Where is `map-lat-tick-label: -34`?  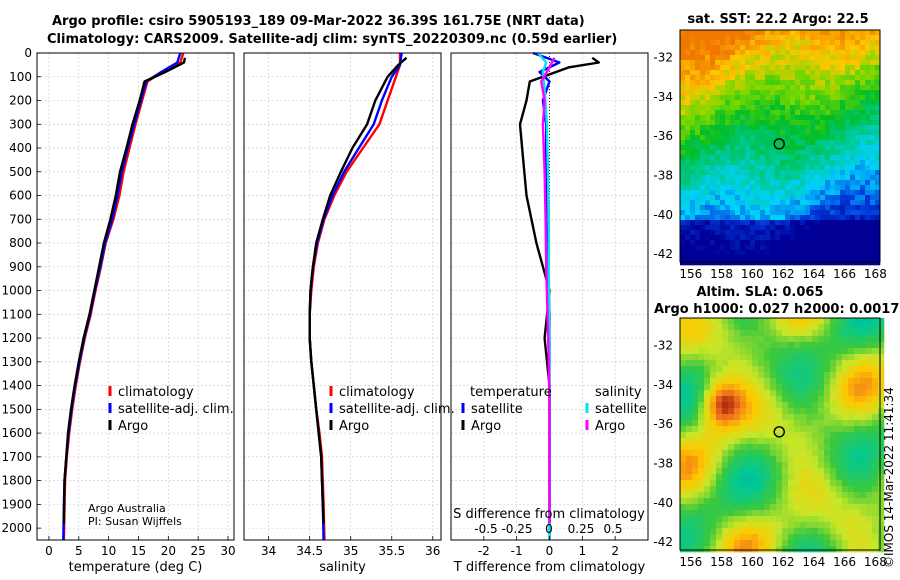
map-lat-tick-label: -34 is located at coordinates (663, 385).